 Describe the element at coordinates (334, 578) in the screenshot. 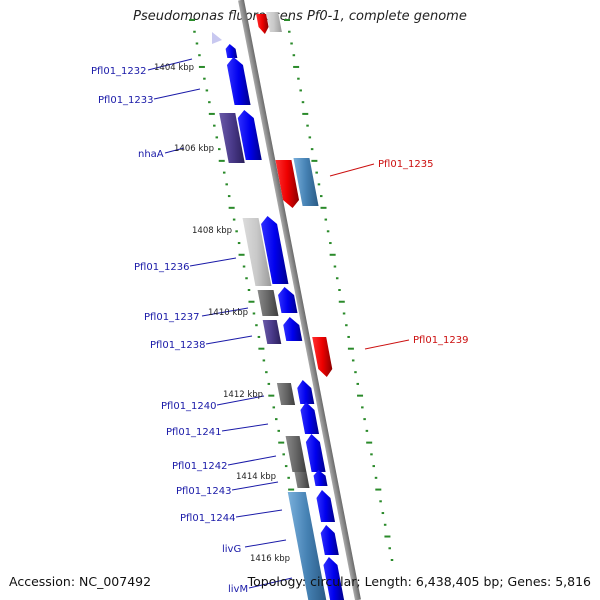

I see `gene-livM` at that location.